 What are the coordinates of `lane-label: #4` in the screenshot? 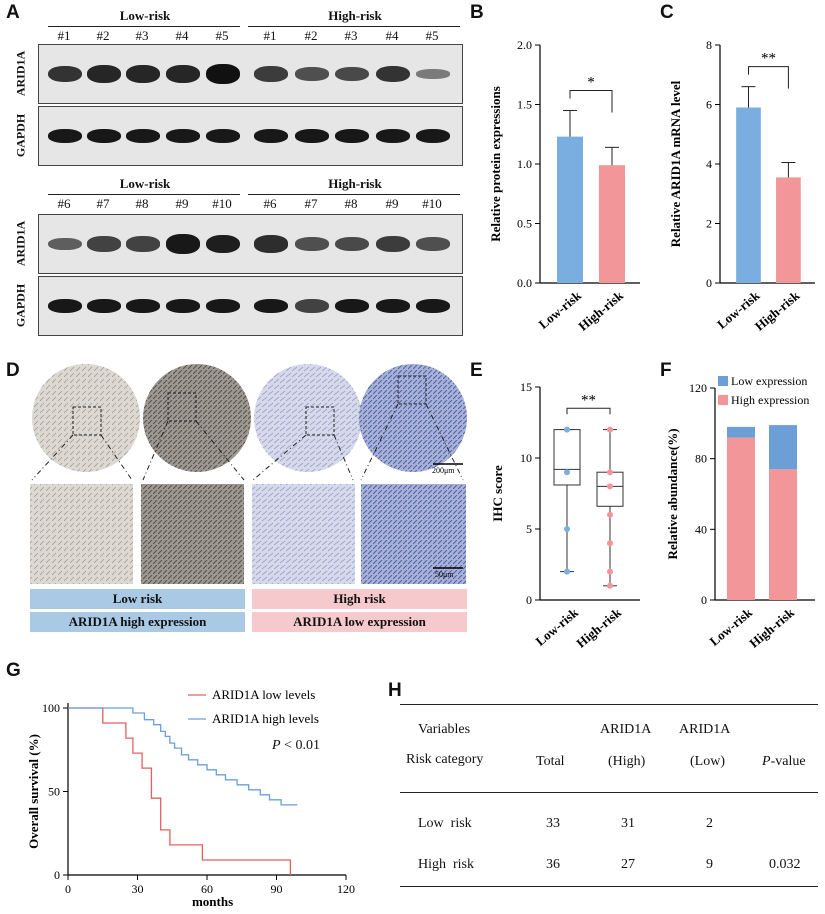 It's located at (392, 35).